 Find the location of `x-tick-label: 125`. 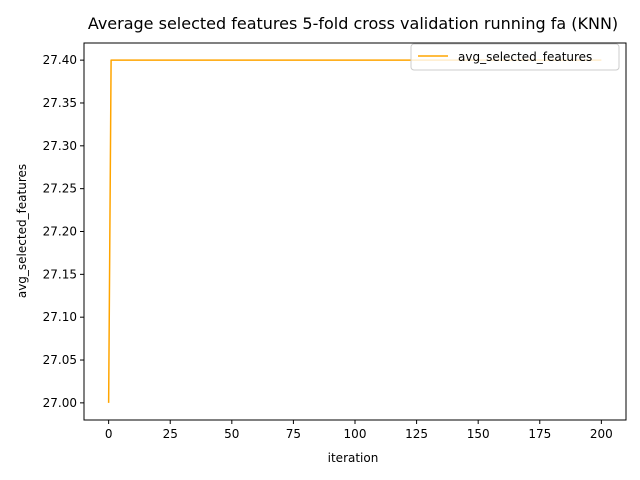

x-tick-label: 125 is located at coordinates (416, 434).